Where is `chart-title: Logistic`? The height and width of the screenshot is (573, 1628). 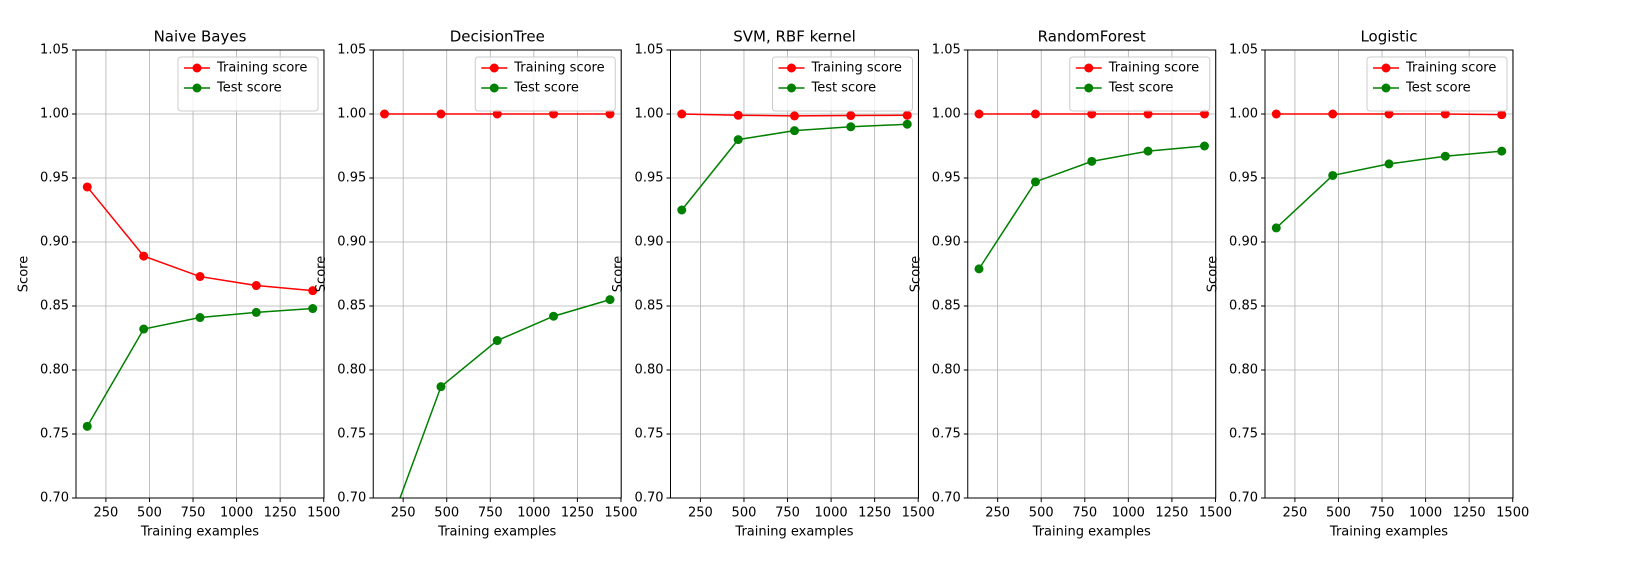
chart-title: Logistic is located at coordinates (1388, 37).